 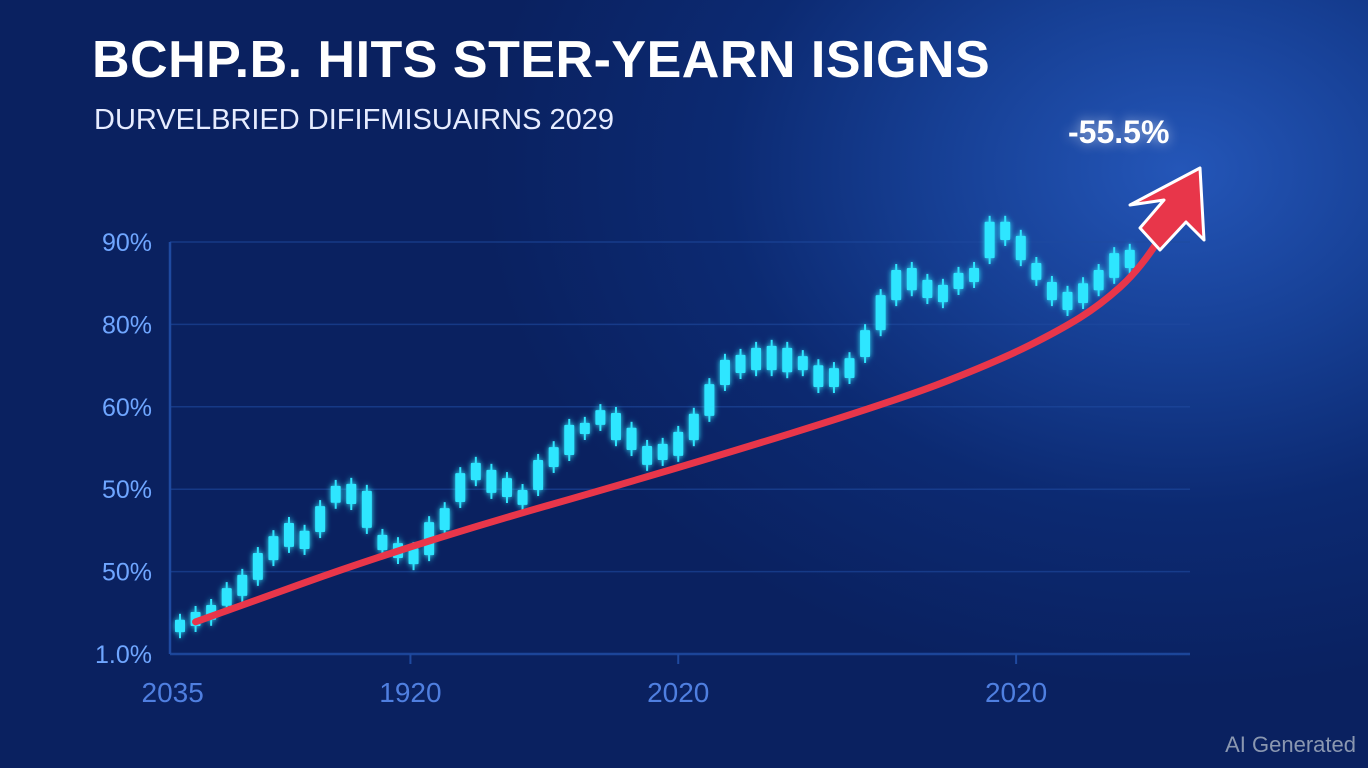 I want to click on arrow-head-icon, so click(x=1167, y=209).